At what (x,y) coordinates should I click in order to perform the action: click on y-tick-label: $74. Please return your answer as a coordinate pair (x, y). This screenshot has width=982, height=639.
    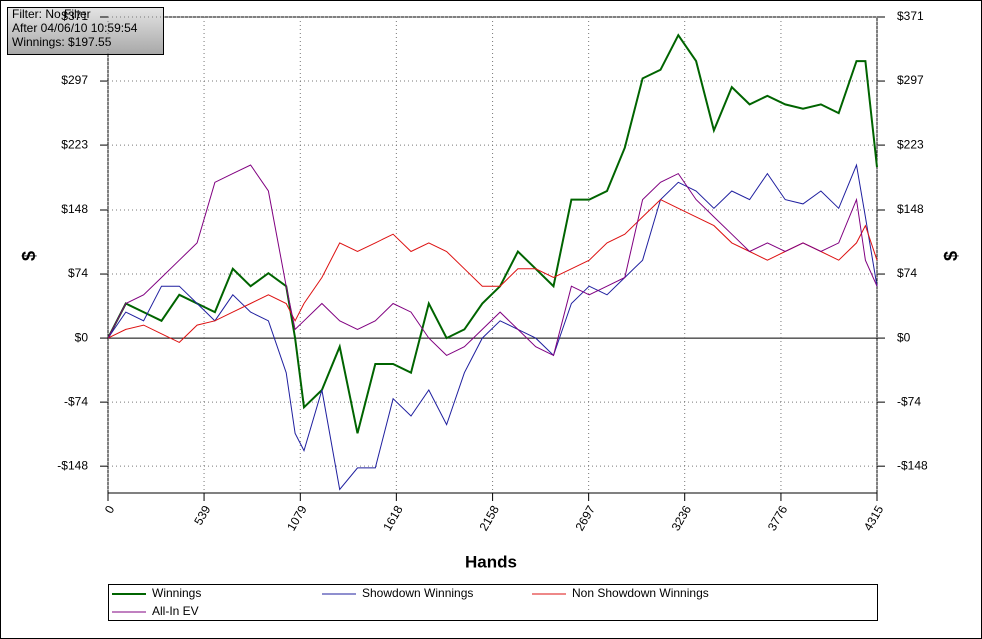
    Looking at the image, I should click on (78, 273).